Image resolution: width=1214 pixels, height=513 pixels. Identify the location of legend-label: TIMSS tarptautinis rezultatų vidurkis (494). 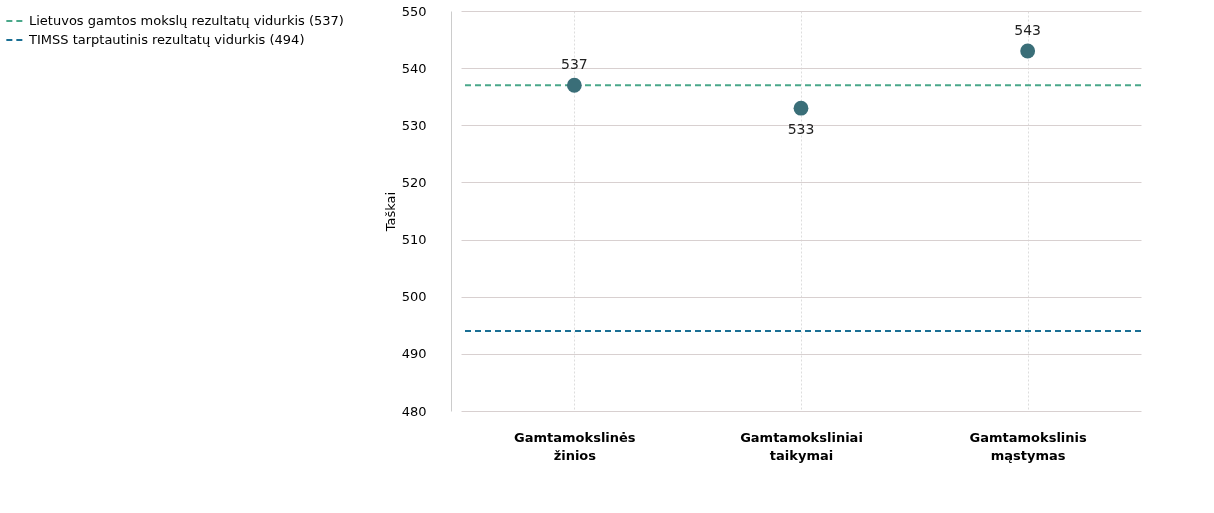
(166, 39).